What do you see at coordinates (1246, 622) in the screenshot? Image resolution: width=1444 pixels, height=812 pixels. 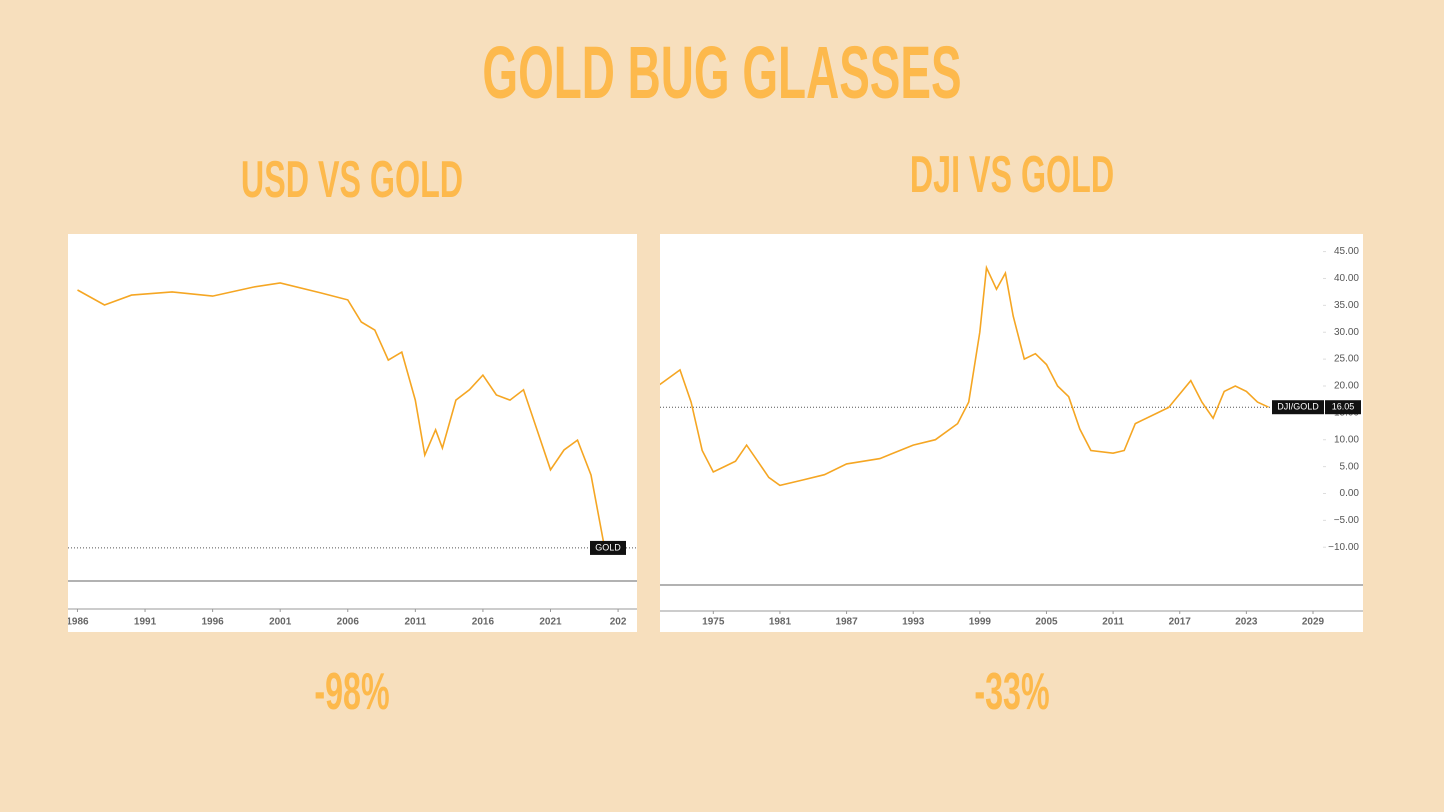 I see `x-tick-label: 2023` at bounding box center [1246, 622].